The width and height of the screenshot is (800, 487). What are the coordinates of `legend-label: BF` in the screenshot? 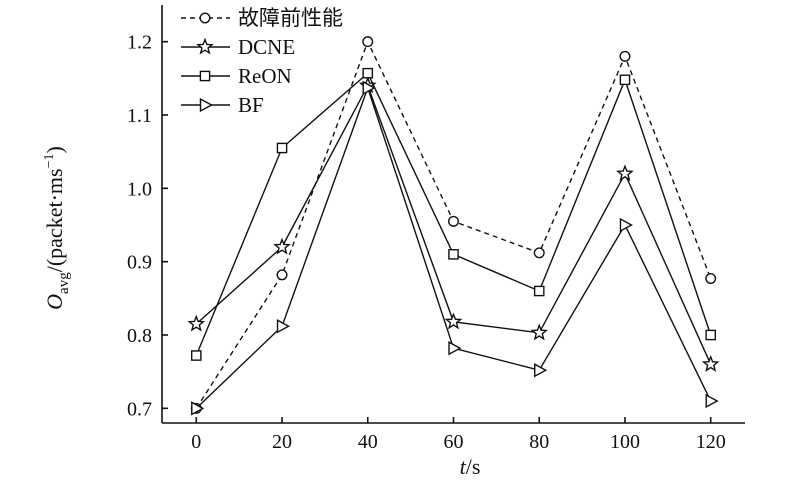 It's located at (251, 105).